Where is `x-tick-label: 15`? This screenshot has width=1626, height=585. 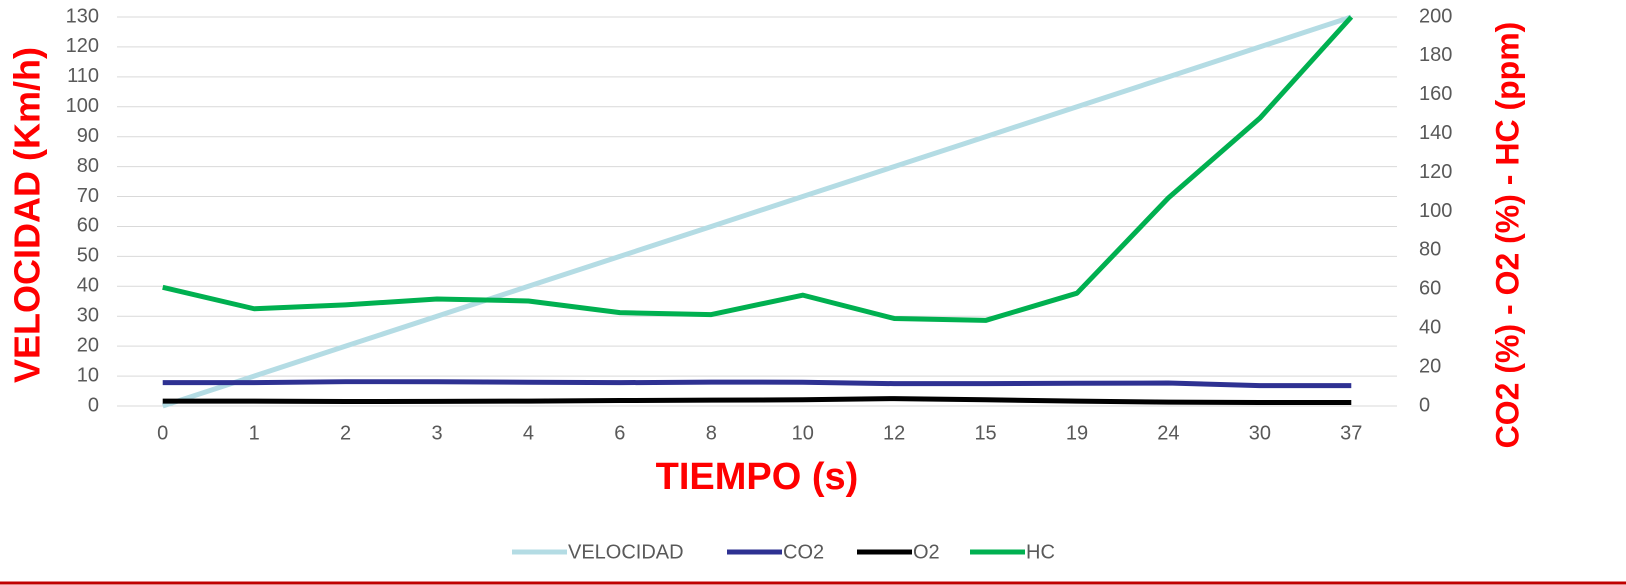
x-tick-label: 15 is located at coordinates (985, 433).